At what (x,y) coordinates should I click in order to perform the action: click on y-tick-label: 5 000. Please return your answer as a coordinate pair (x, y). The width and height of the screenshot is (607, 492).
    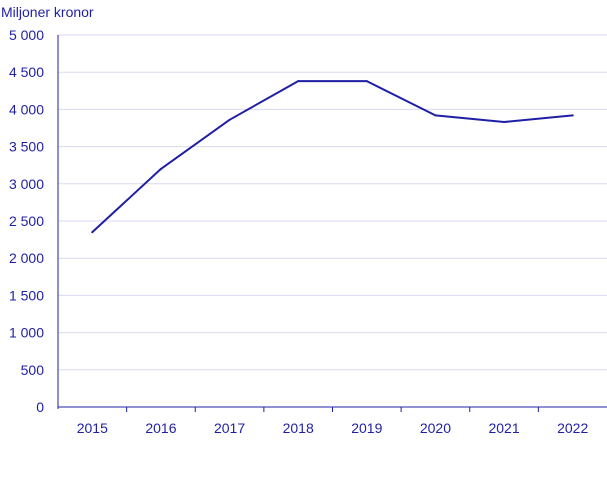
    Looking at the image, I should click on (26, 35).